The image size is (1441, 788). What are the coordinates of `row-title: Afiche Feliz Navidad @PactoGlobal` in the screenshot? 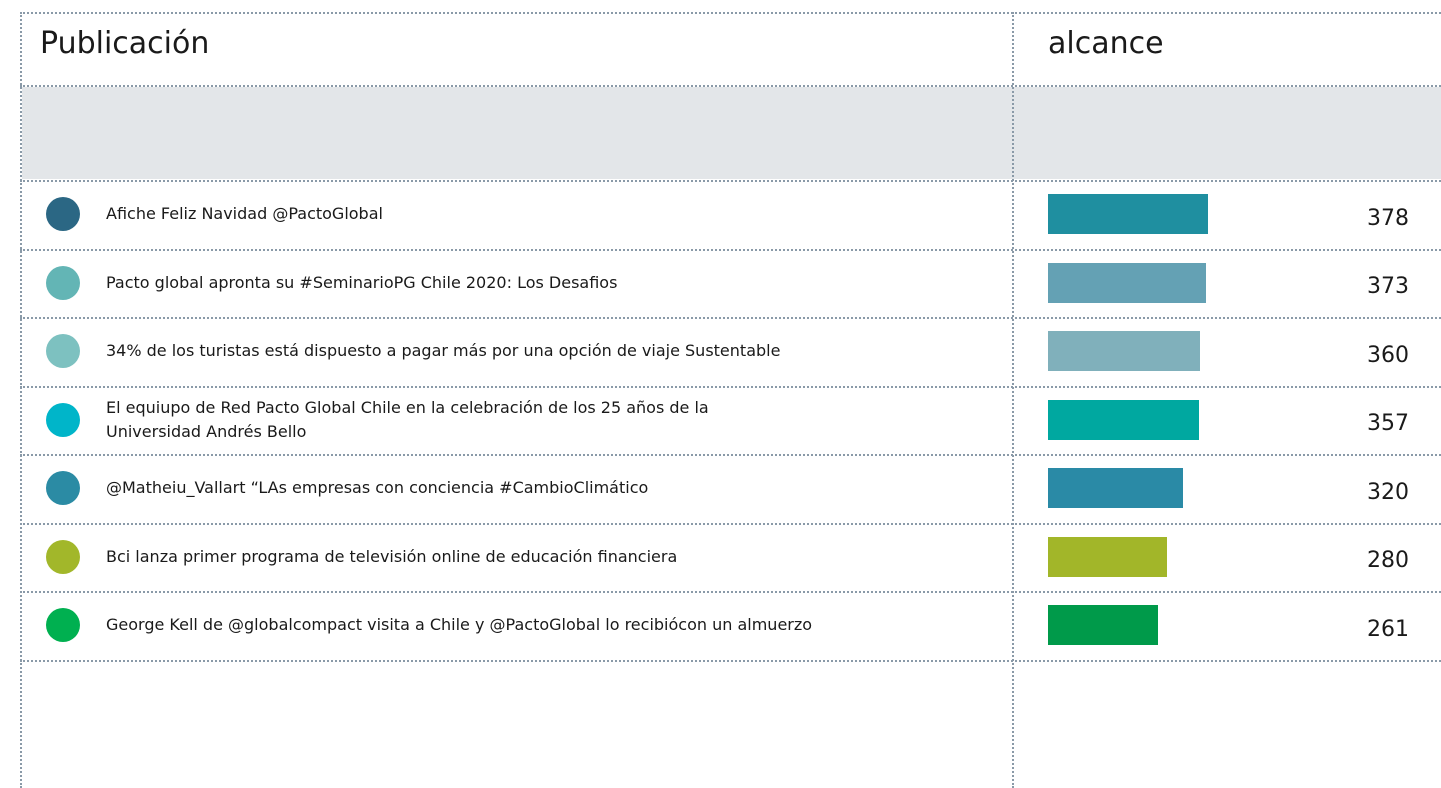 It's located at (244, 214).